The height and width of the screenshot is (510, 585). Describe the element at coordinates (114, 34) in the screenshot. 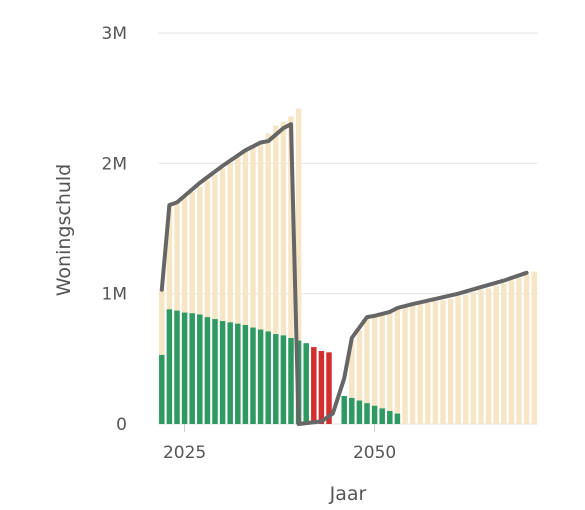

I see `y-tick-label: 3M` at that location.